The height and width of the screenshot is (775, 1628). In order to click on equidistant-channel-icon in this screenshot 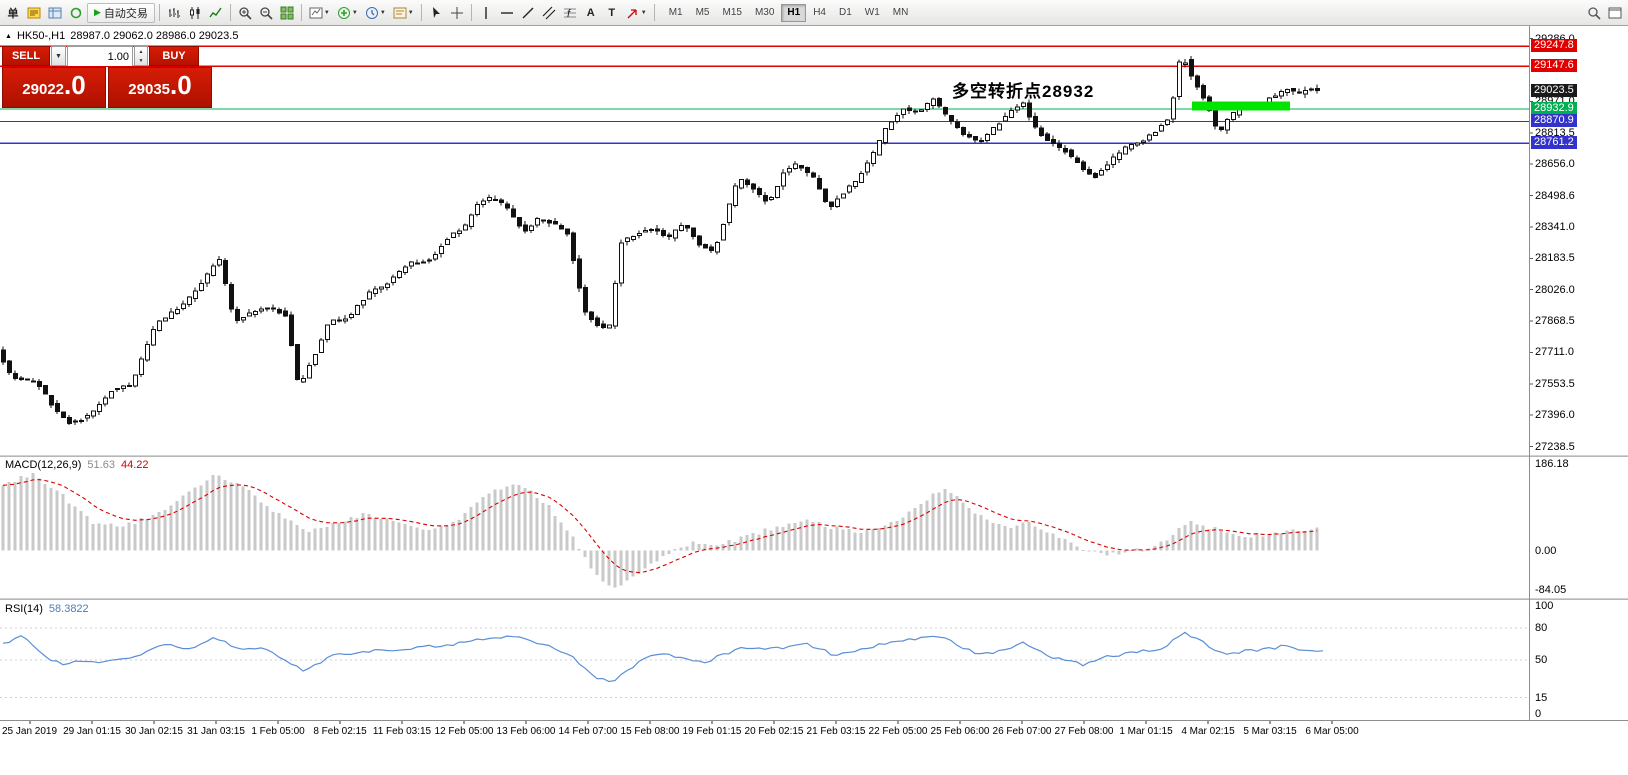, I will do `click(549, 13)`.